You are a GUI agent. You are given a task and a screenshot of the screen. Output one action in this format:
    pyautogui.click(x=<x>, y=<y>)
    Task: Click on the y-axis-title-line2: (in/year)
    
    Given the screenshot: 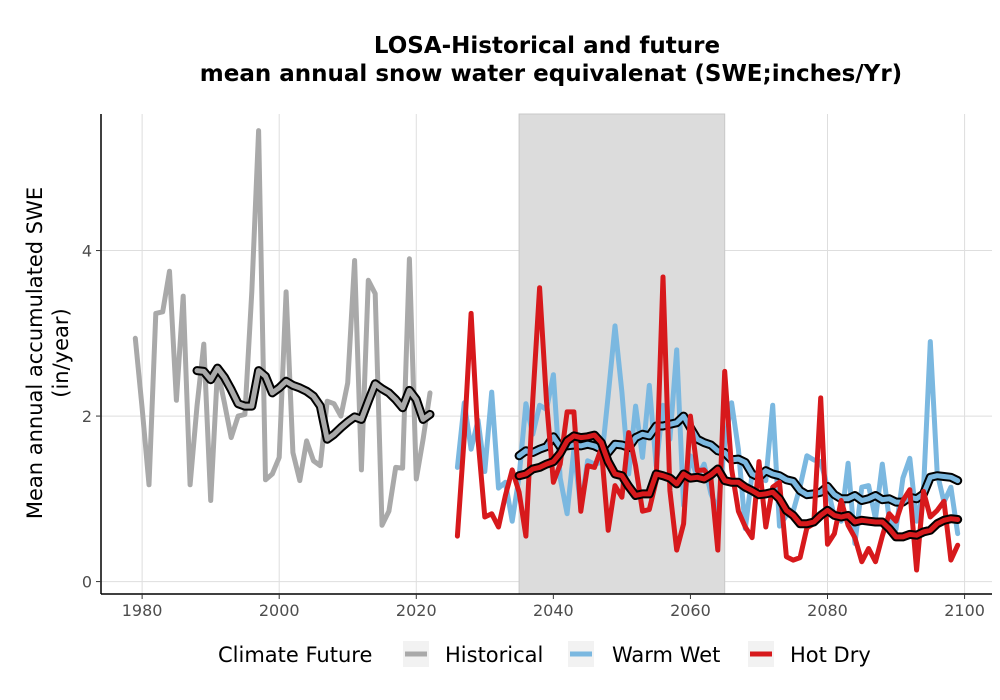 What is the action you would take?
    pyautogui.click(x=61, y=352)
    